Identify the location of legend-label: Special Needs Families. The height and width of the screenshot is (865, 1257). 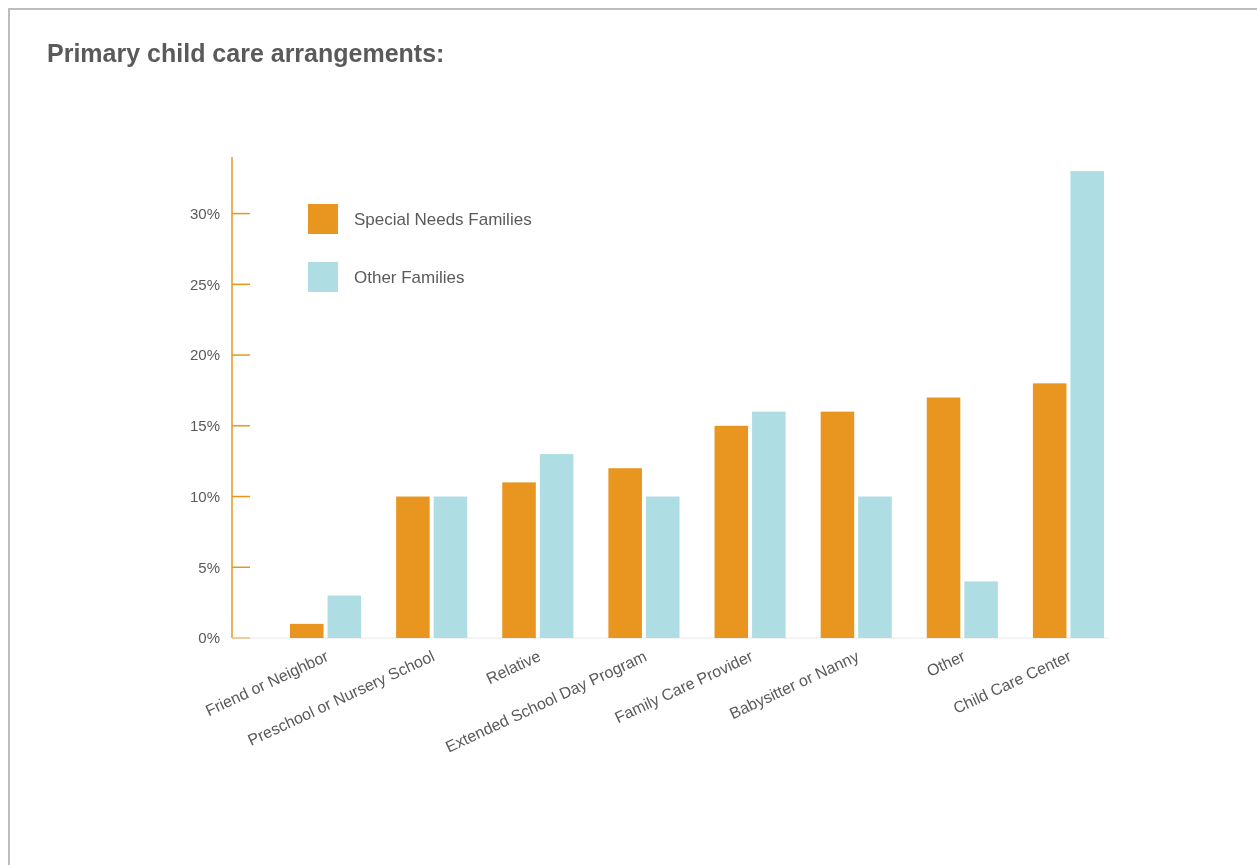
(443, 219).